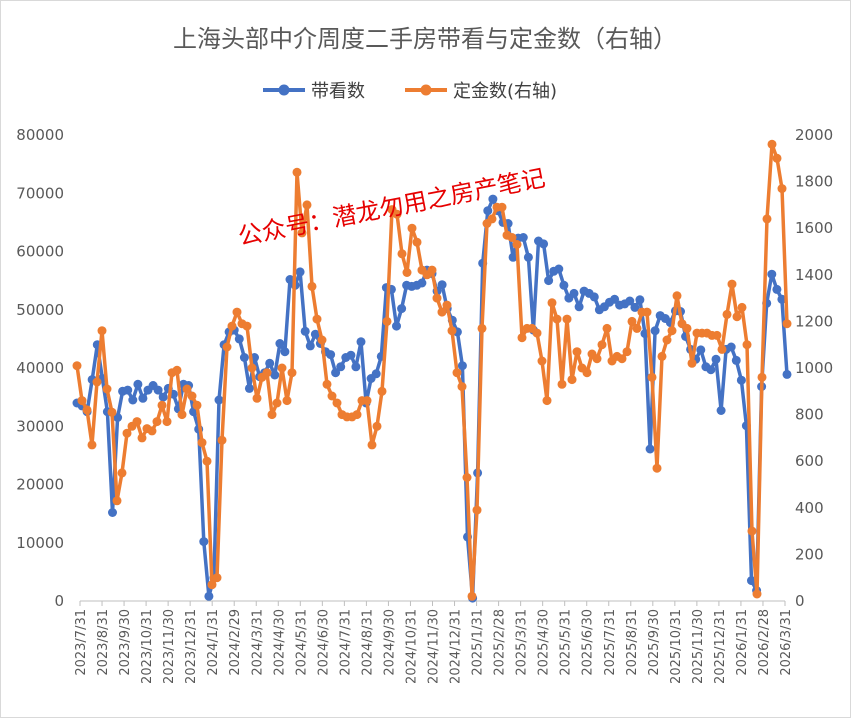 This screenshot has width=851, height=722. What do you see at coordinates (742, 642) in the screenshot?
I see `x-tick-label: 2026/1/31` at bounding box center [742, 642].